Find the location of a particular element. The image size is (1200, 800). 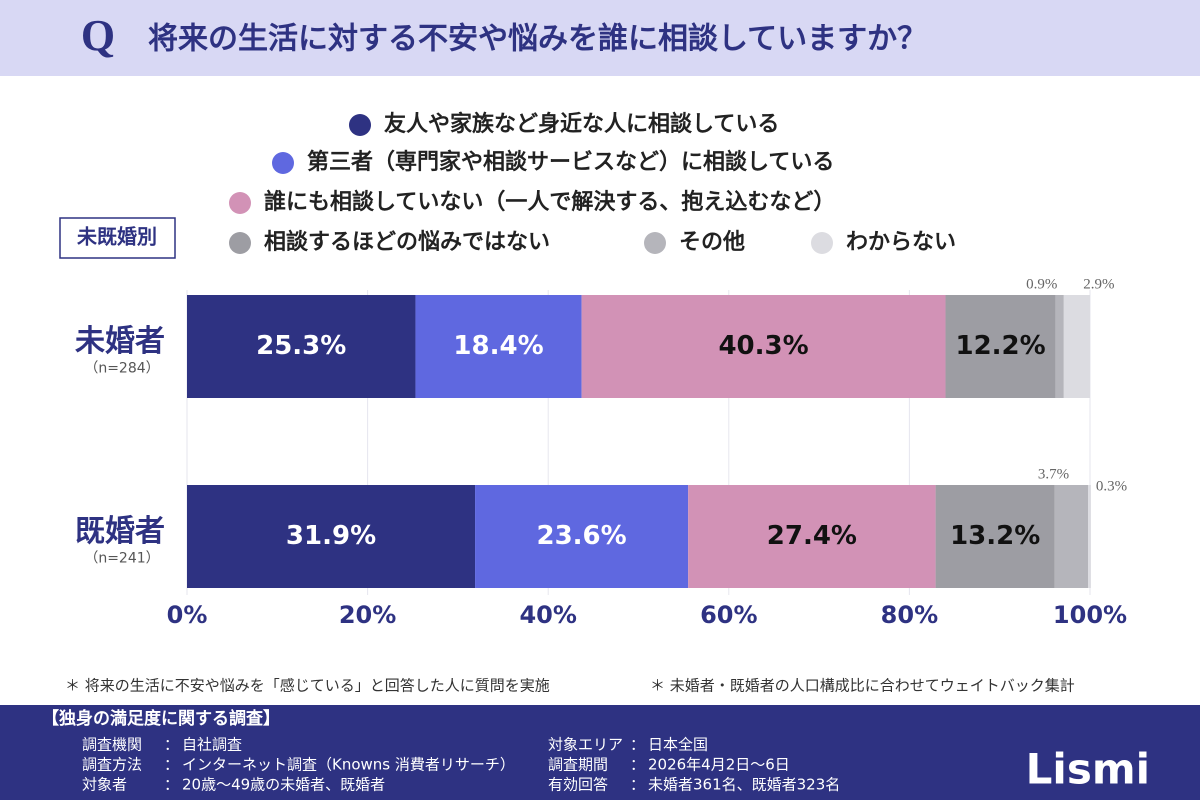

survey-label: 有効回答 is located at coordinates (578, 785).